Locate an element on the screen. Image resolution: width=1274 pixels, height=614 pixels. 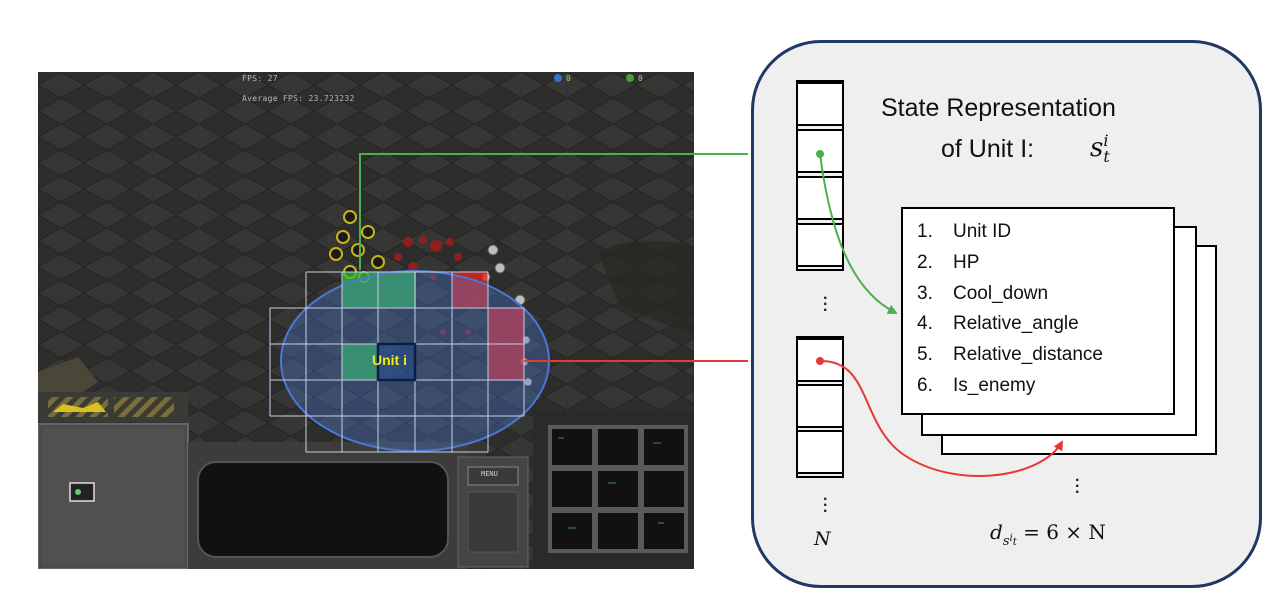
unit-i-label: Unit i is located at coordinates (389, 360).